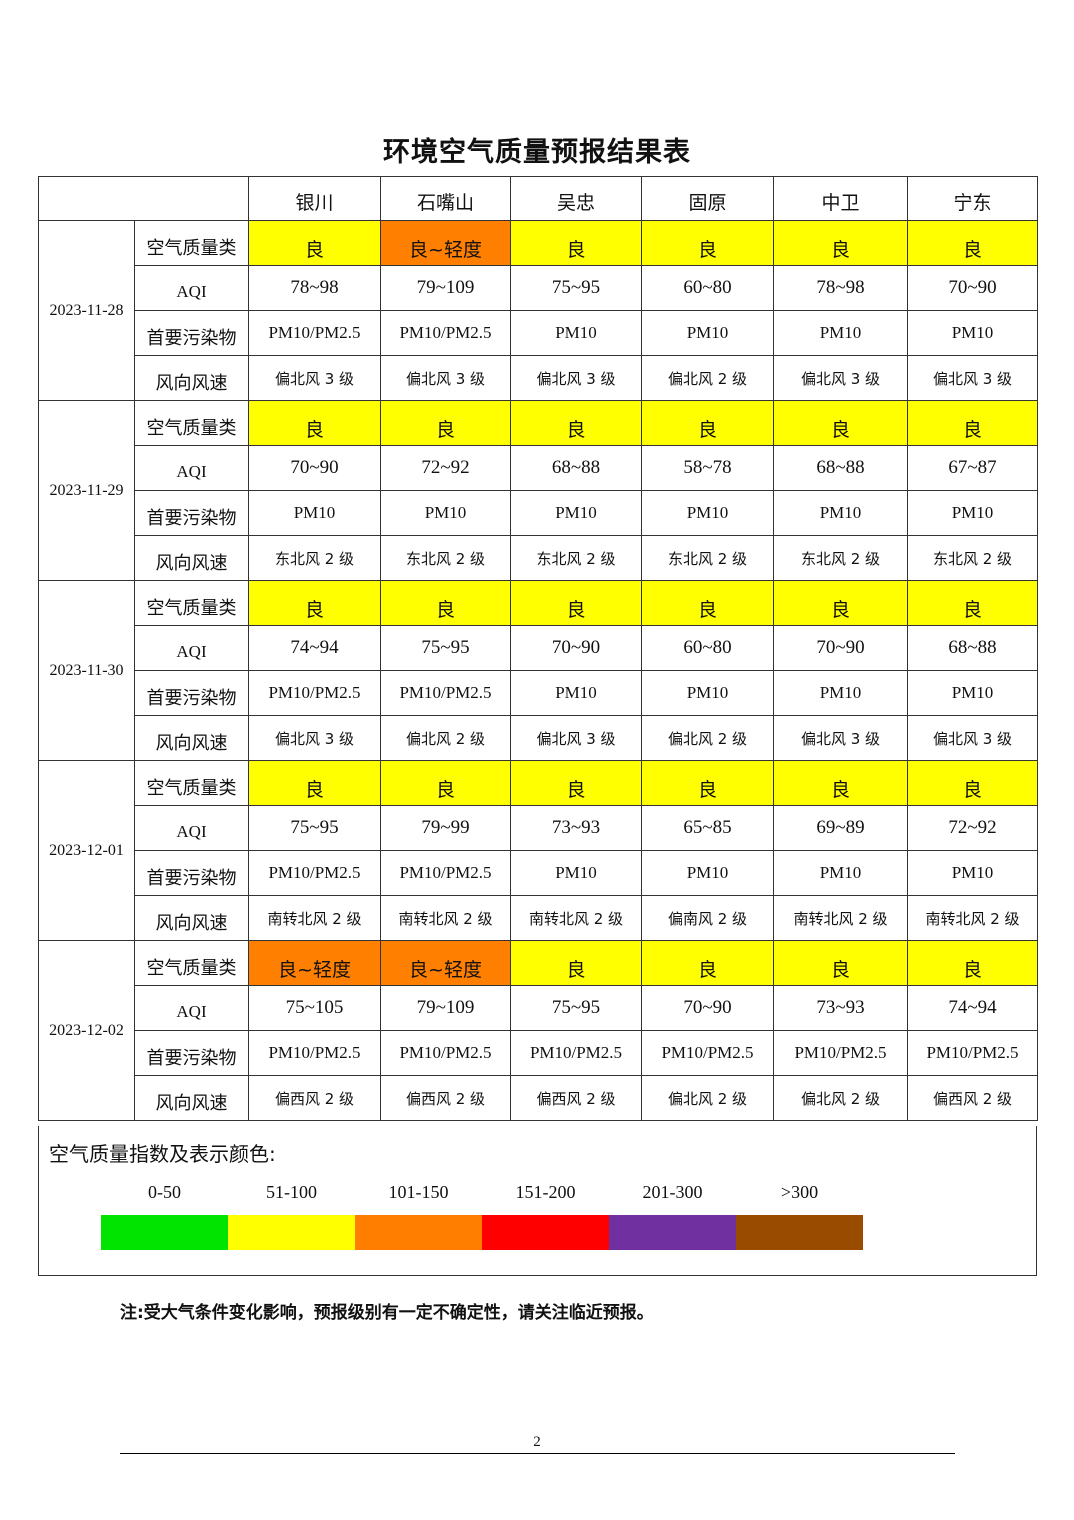 This screenshot has height=1520, width=1074. Describe the element at coordinates (143, 198) in the screenshot. I see `header-corner` at that location.